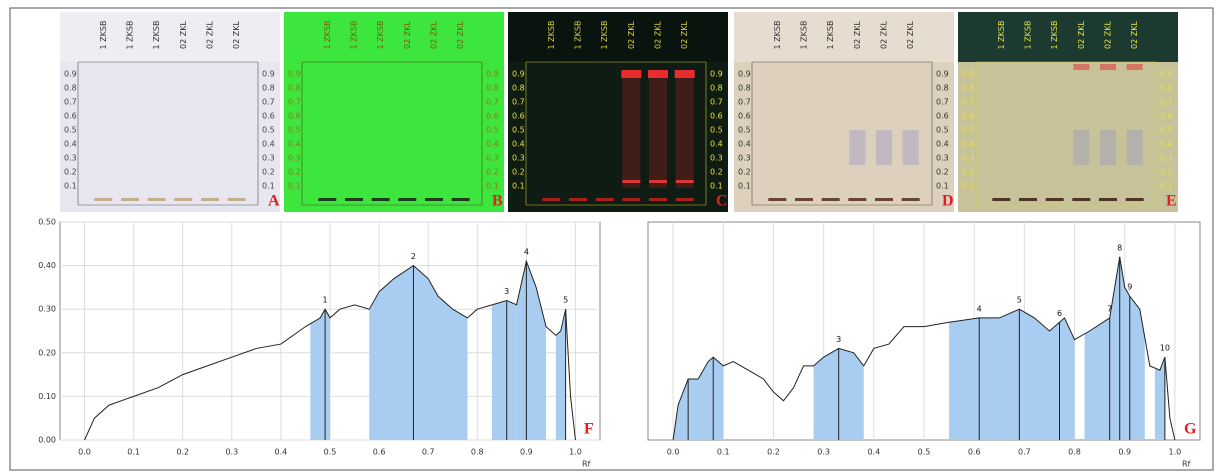  I want to click on x-tick-label: 1.0, so click(575, 452).